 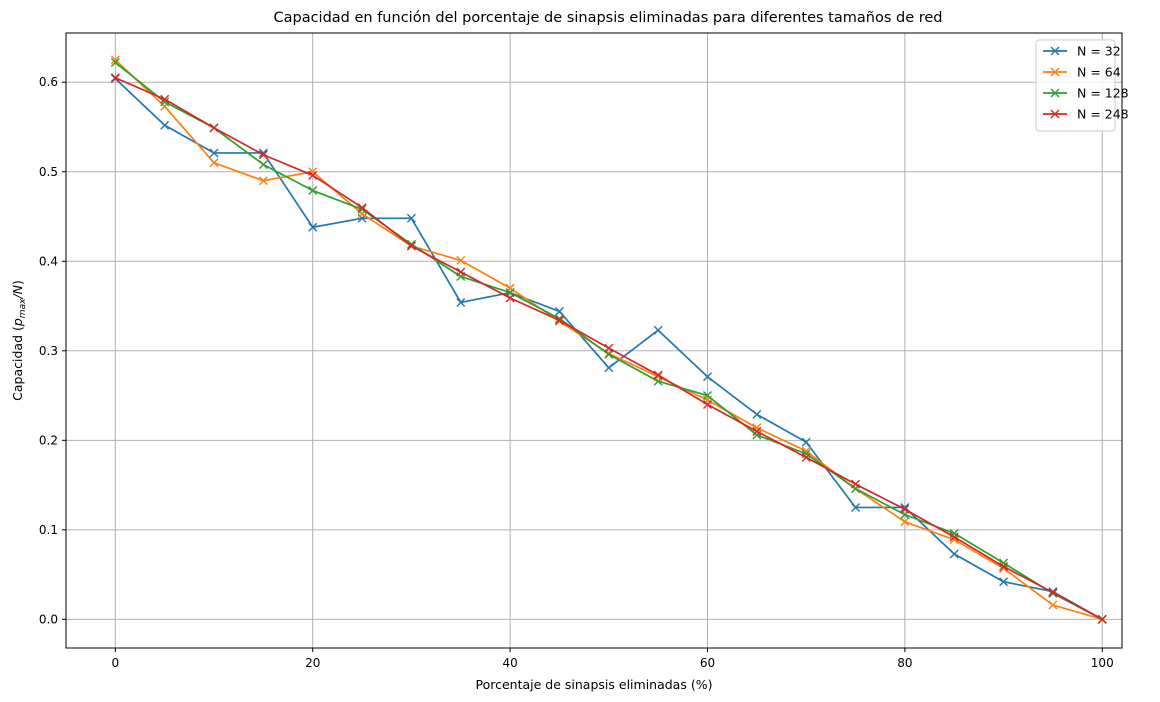 I want to click on x-tick-label-2: 40, so click(x=509, y=663).